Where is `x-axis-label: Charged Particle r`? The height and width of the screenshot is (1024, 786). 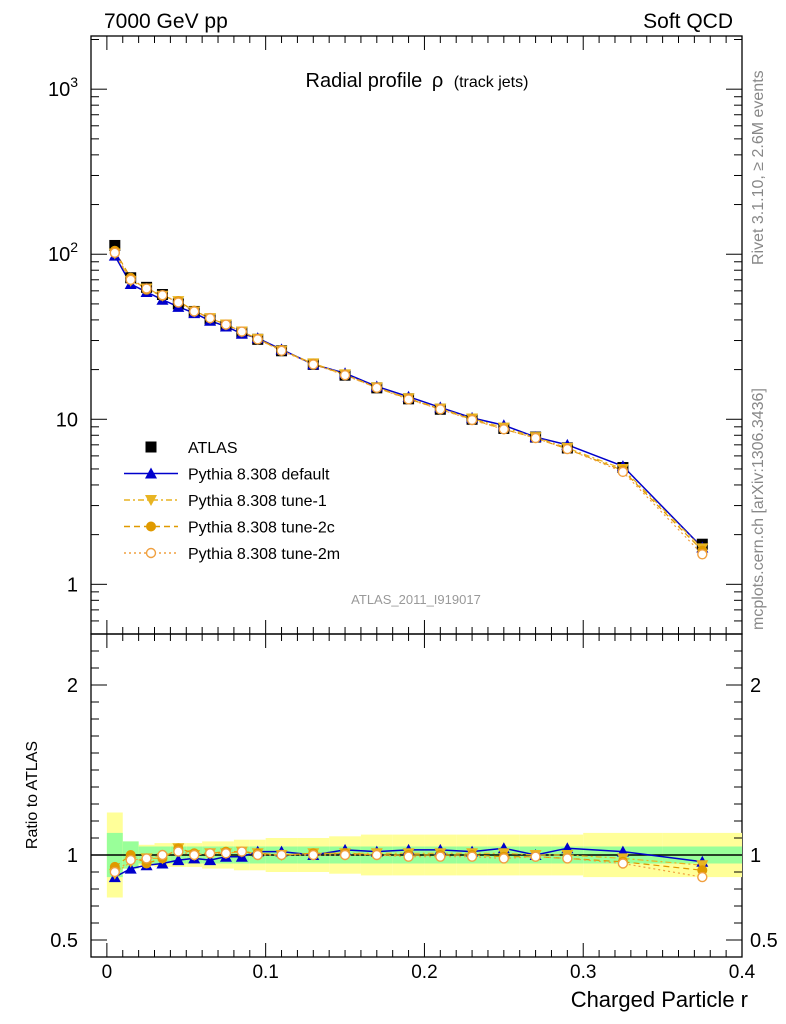 x-axis-label: Charged Particle r is located at coordinates (659, 999).